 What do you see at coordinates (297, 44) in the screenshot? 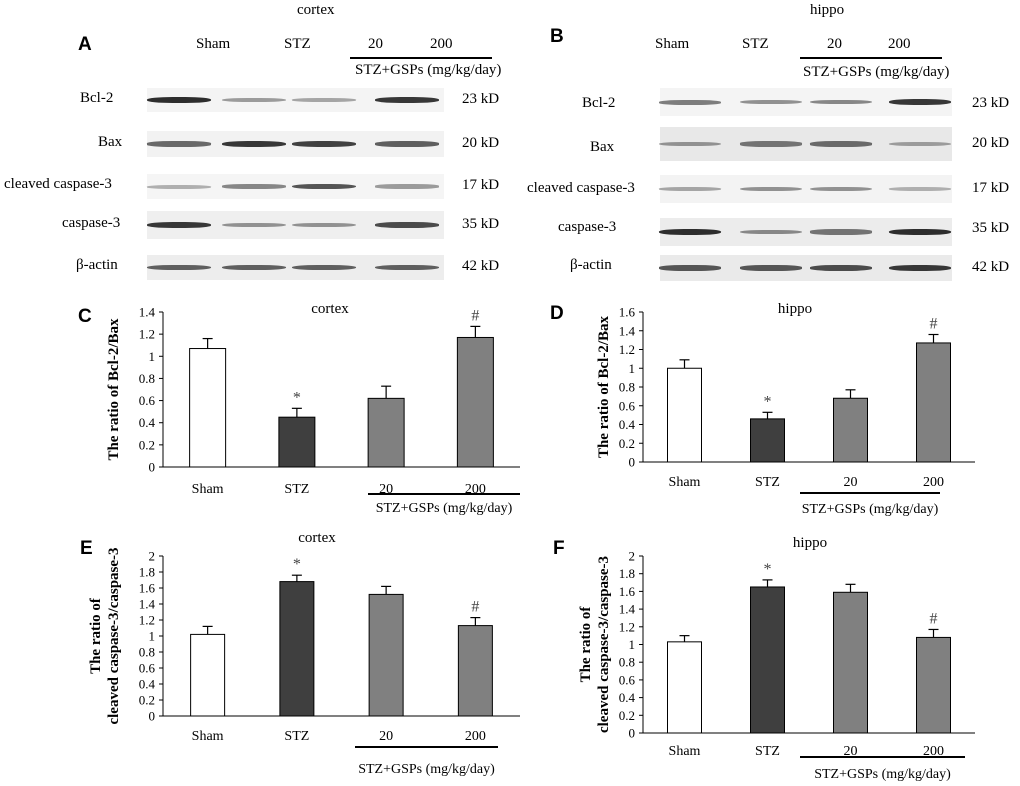
I see `blot-a-lane-stz: STZ` at bounding box center [297, 44].